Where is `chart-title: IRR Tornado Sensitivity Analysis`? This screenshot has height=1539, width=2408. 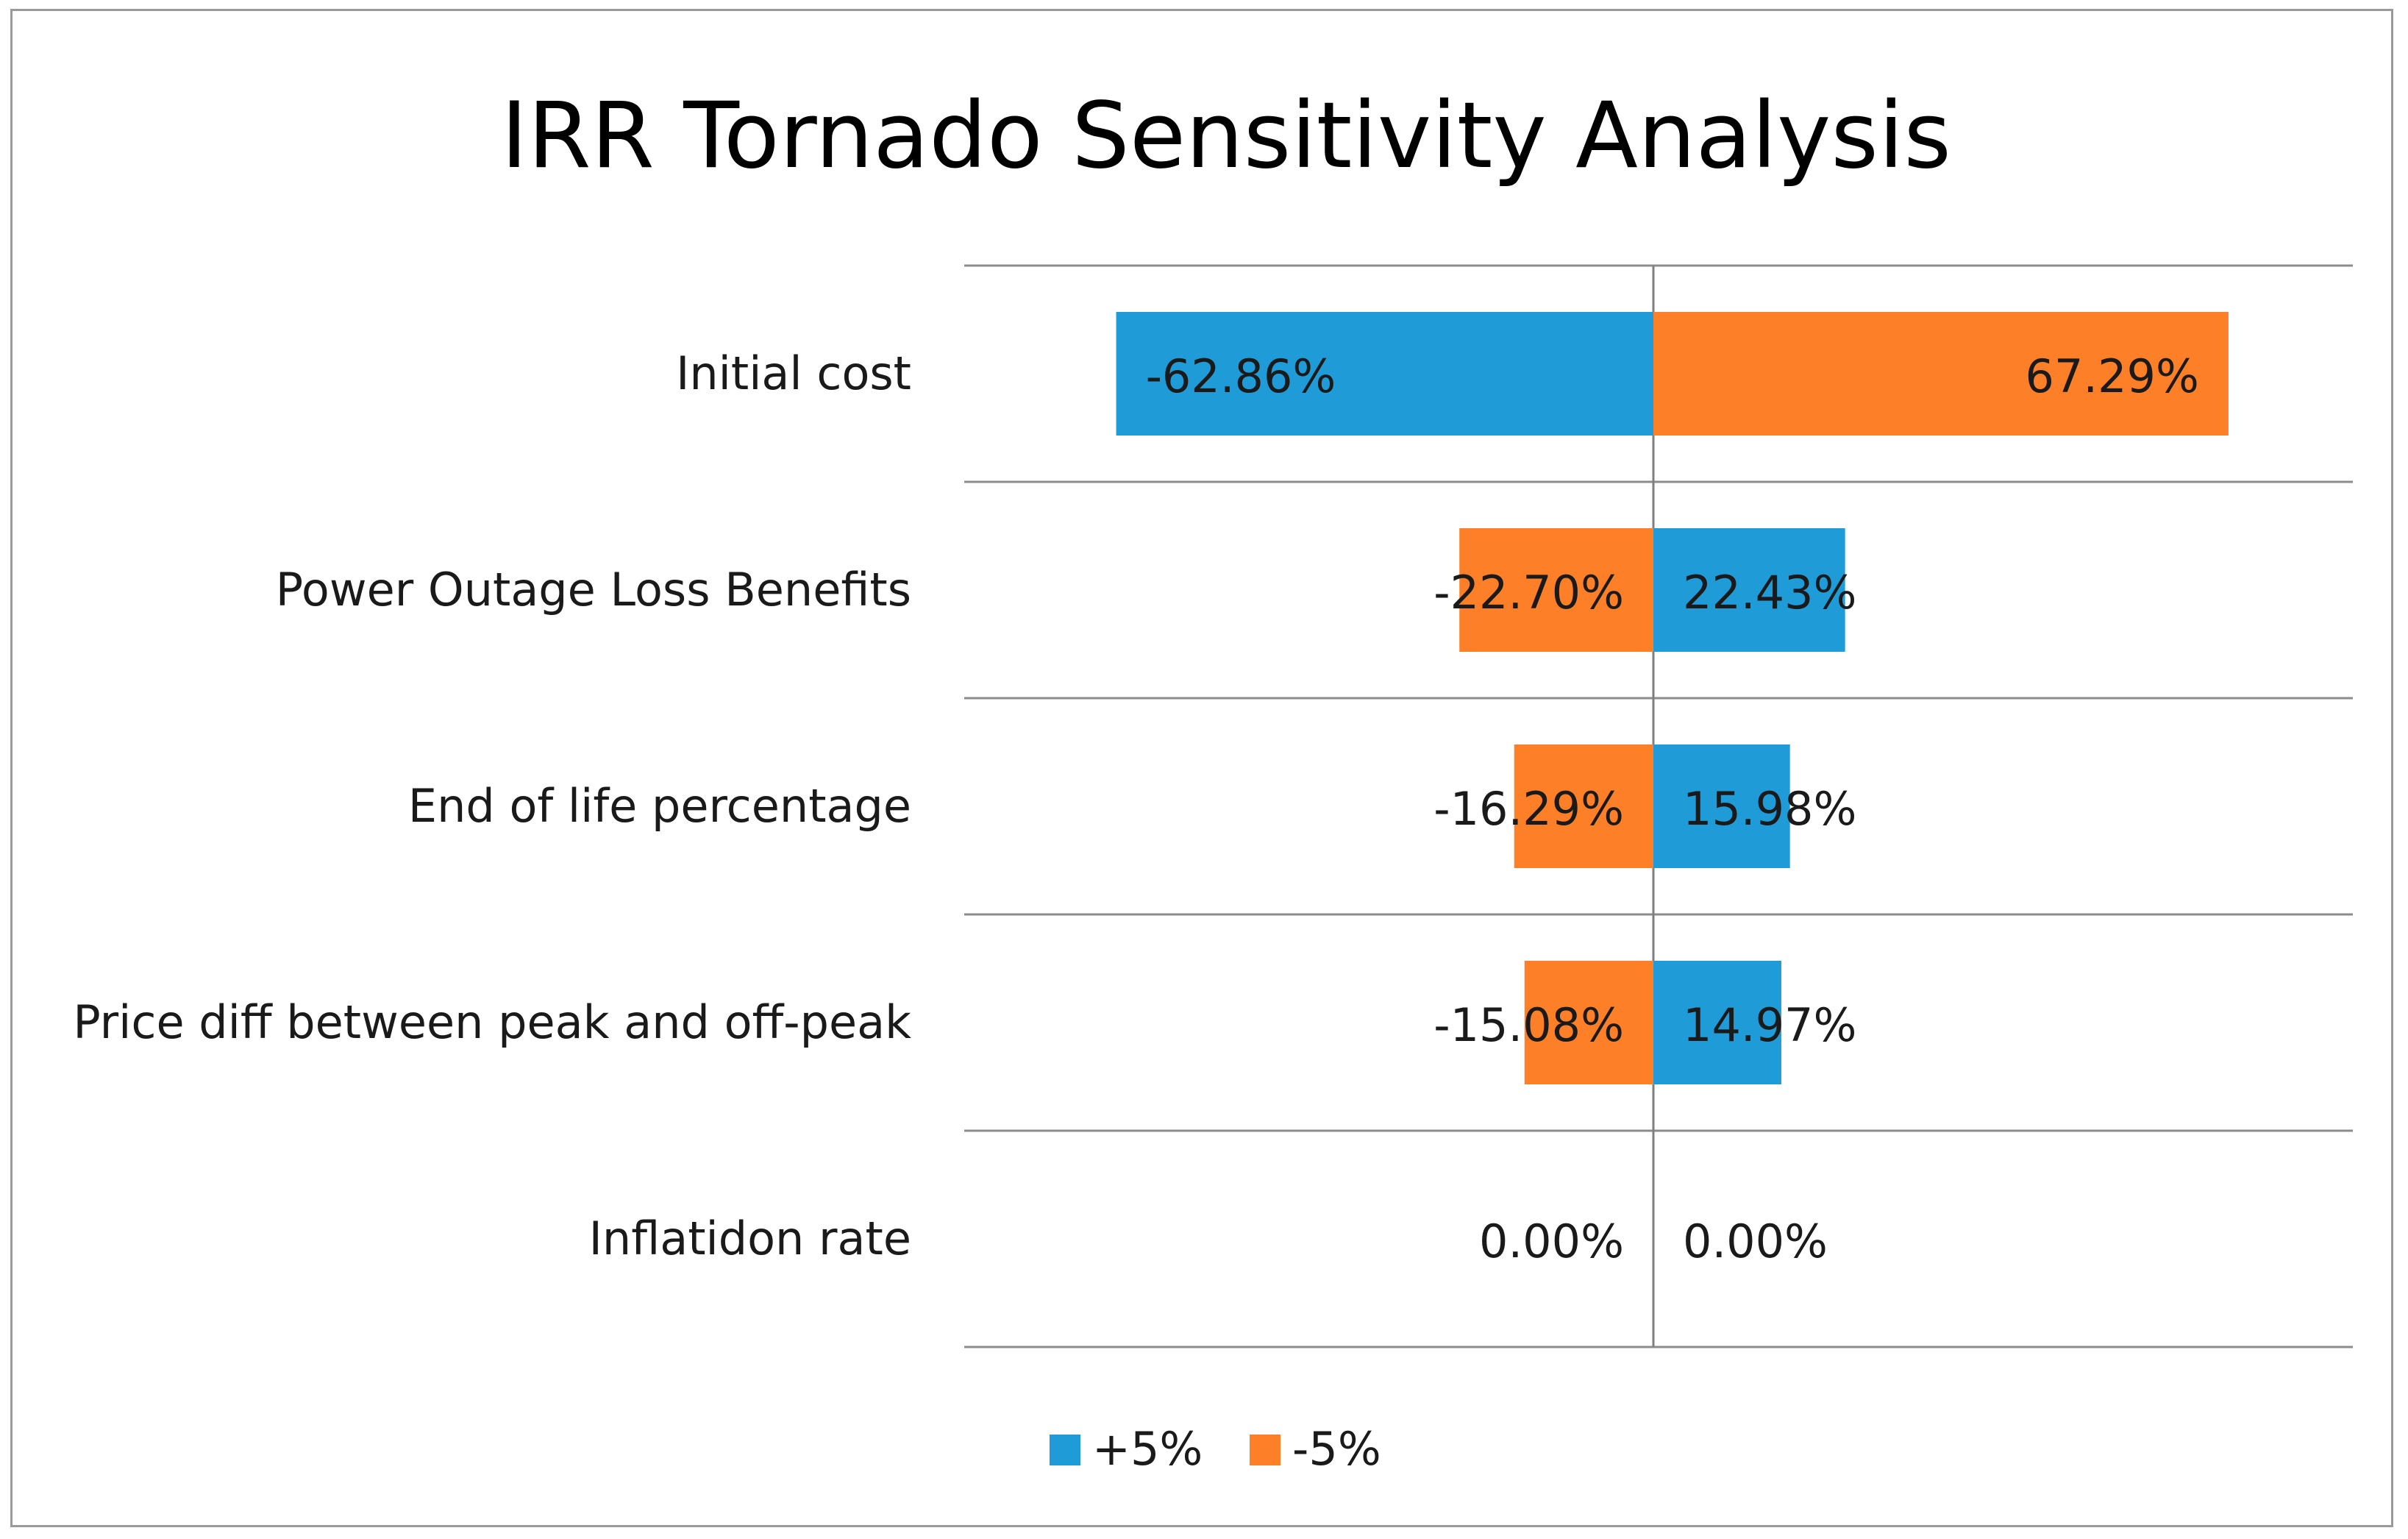
chart-title: IRR Tornado Sensitivity Analysis is located at coordinates (1226, 136).